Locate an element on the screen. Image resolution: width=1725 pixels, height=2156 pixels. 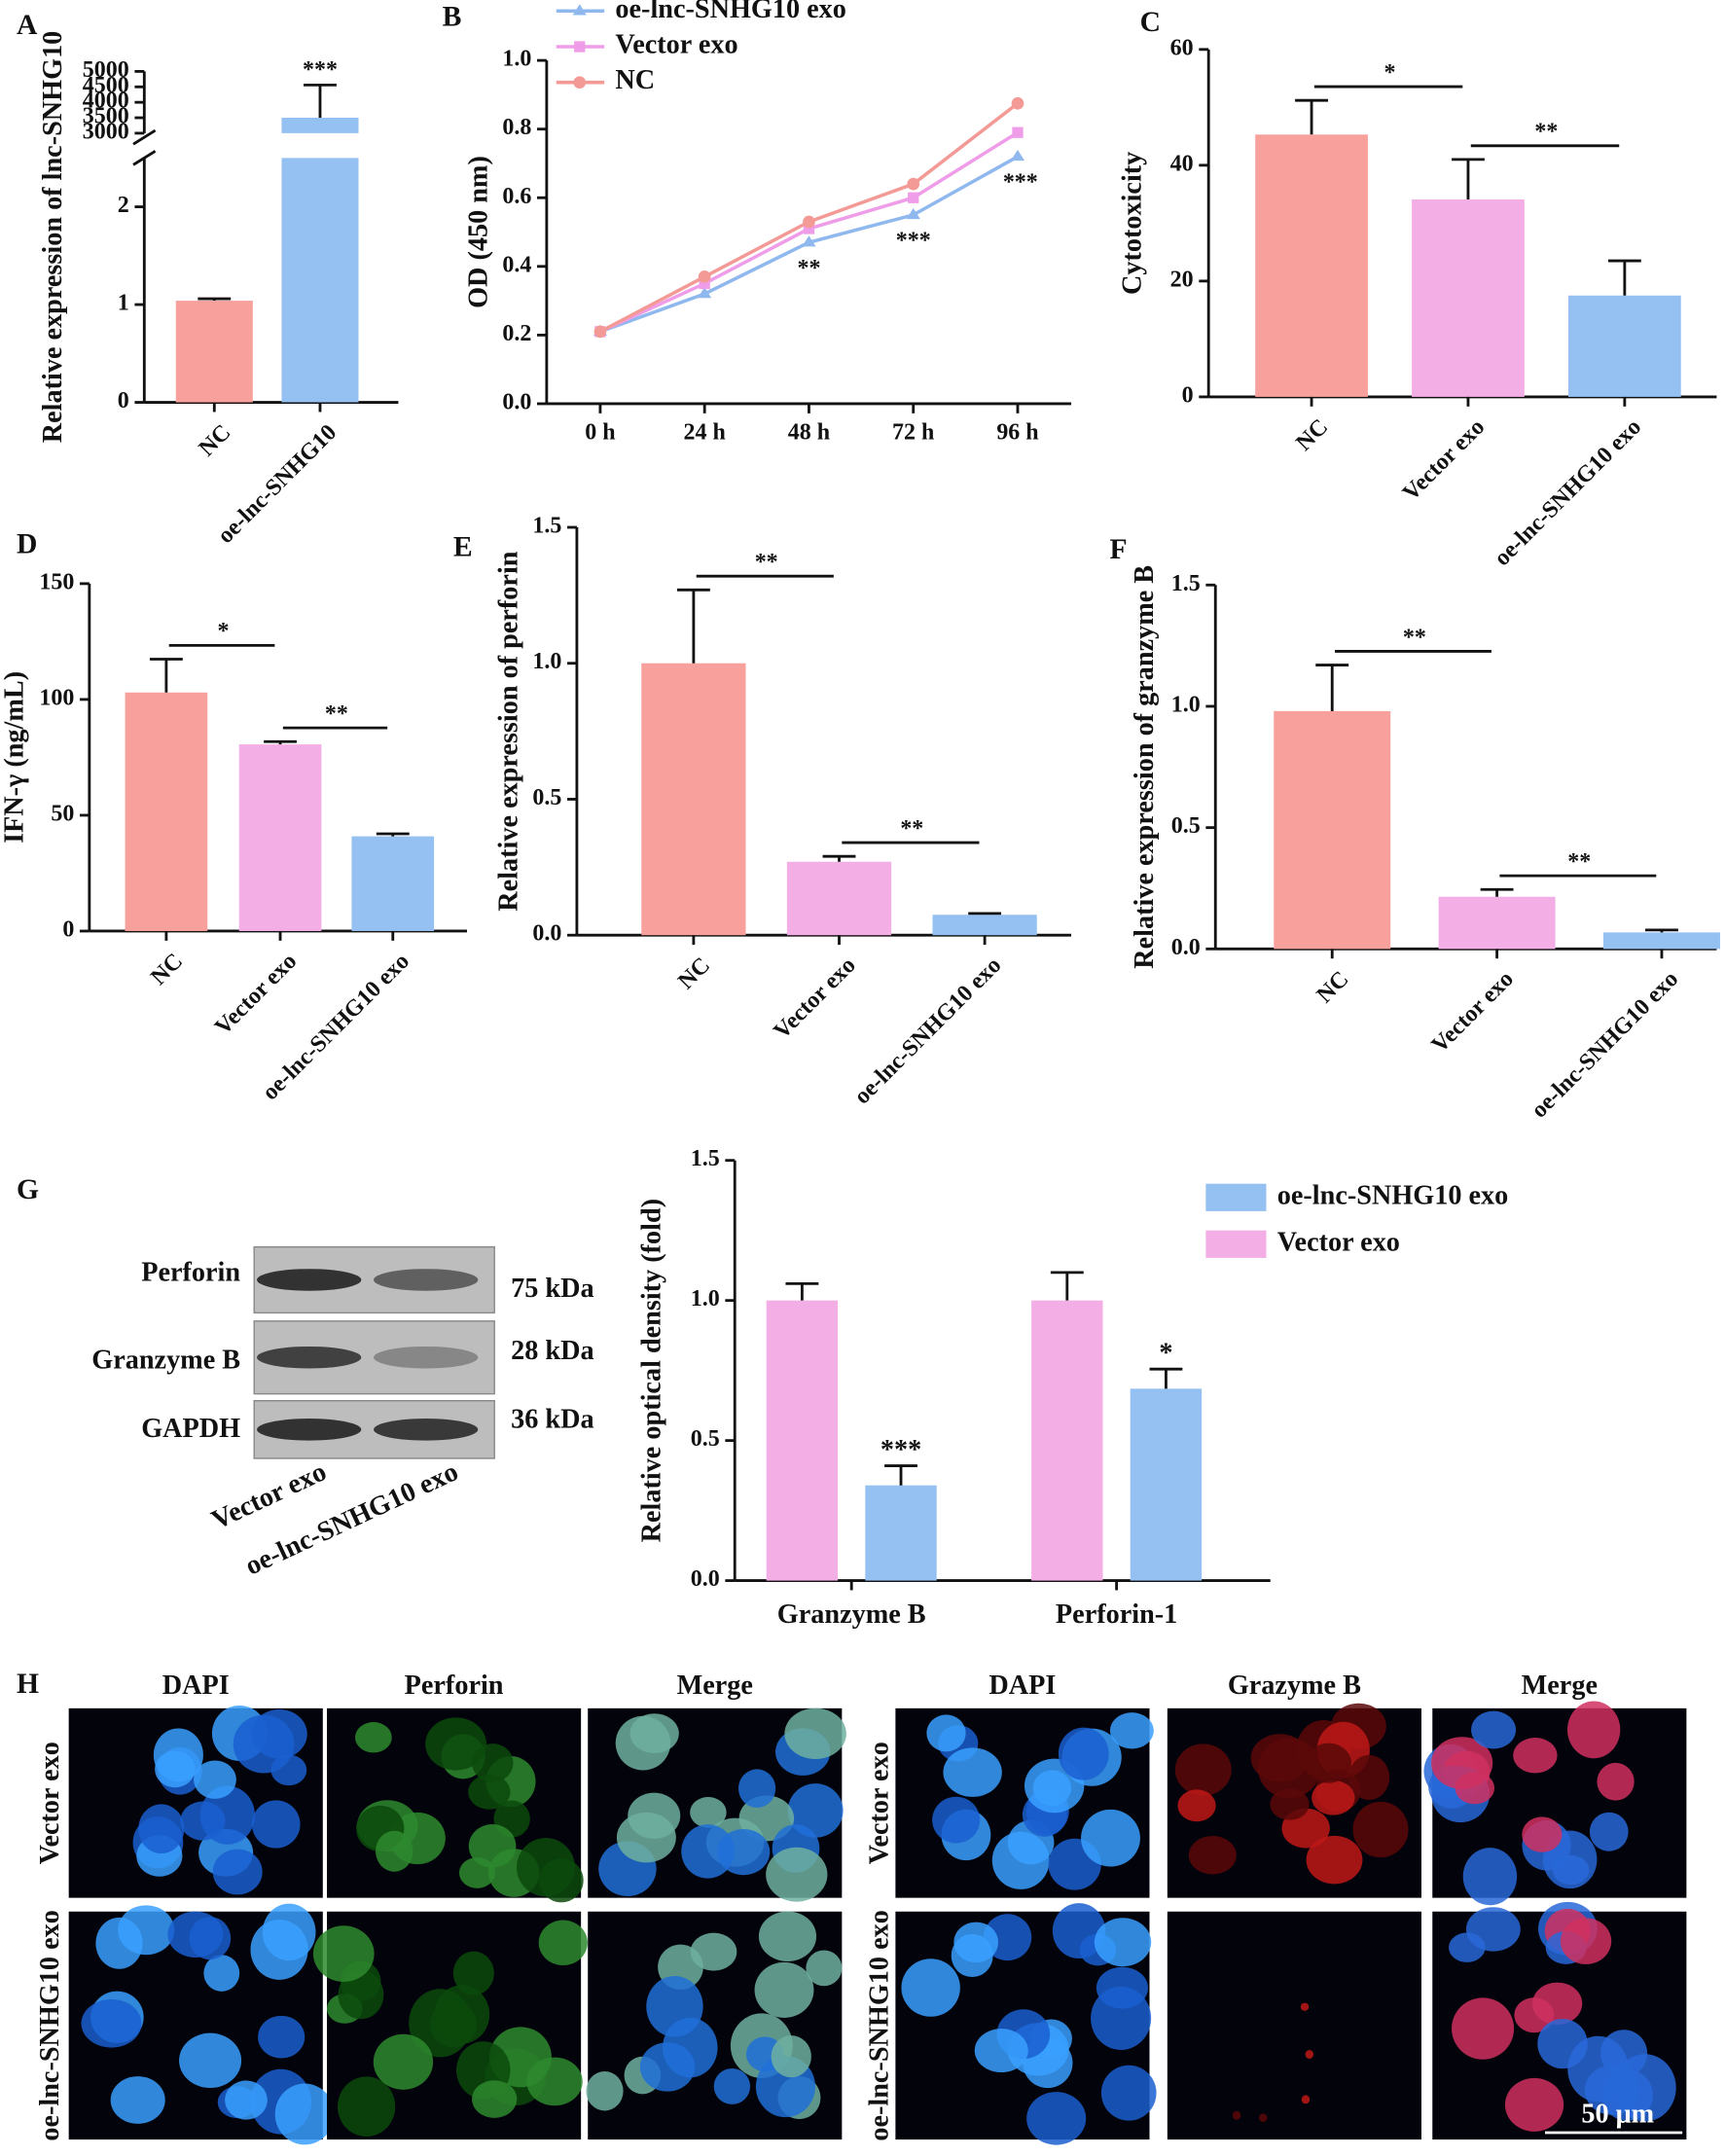
y-tick-label: 2 is located at coordinates (123, 205).